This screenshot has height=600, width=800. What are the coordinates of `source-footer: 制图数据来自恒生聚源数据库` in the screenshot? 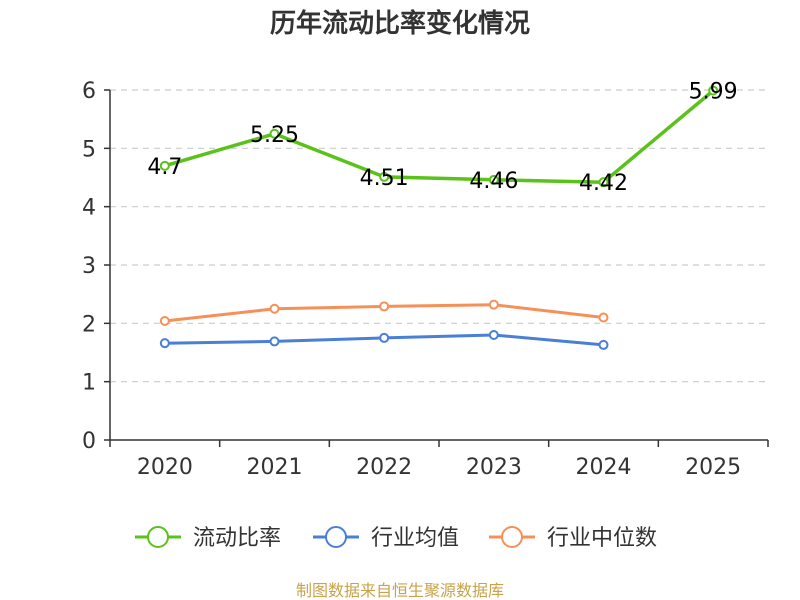 It's located at (400, 590).